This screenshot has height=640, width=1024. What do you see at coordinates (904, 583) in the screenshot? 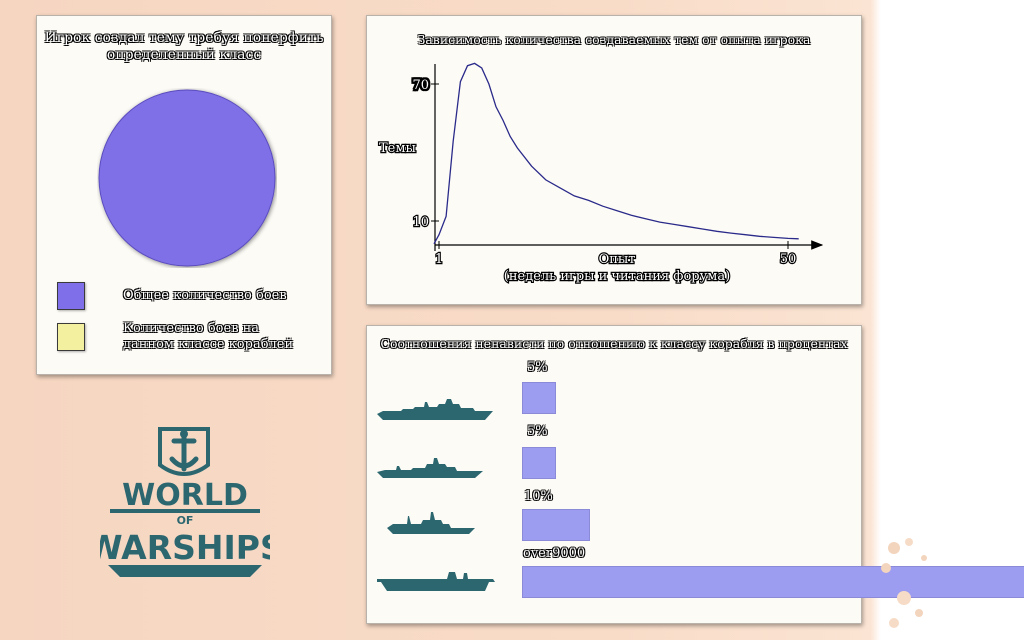
I see `paint-splatter-decoration` at bounding box center [904, 583].